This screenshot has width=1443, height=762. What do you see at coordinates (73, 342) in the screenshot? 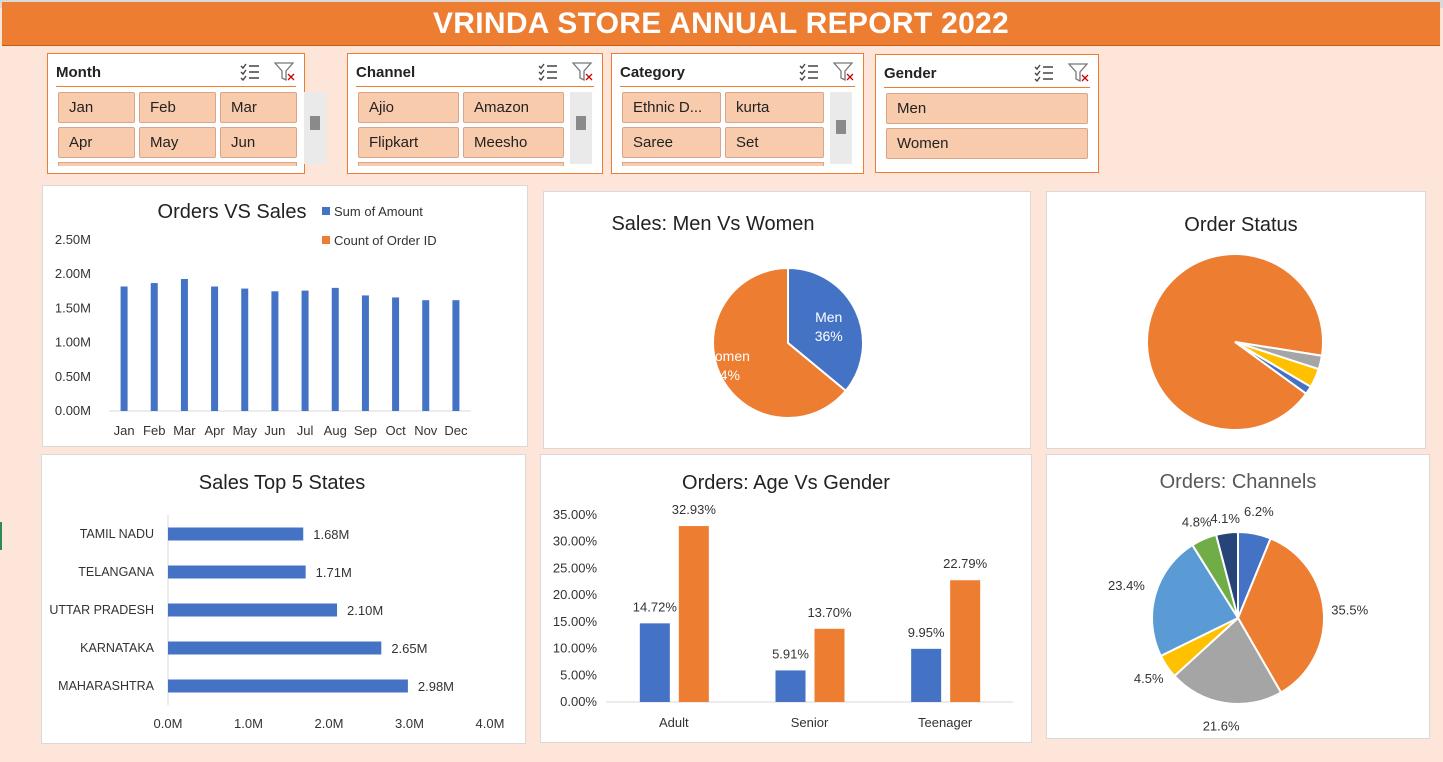
I see `y-tick-label: 1.00M` at bounding box center [73, 342].